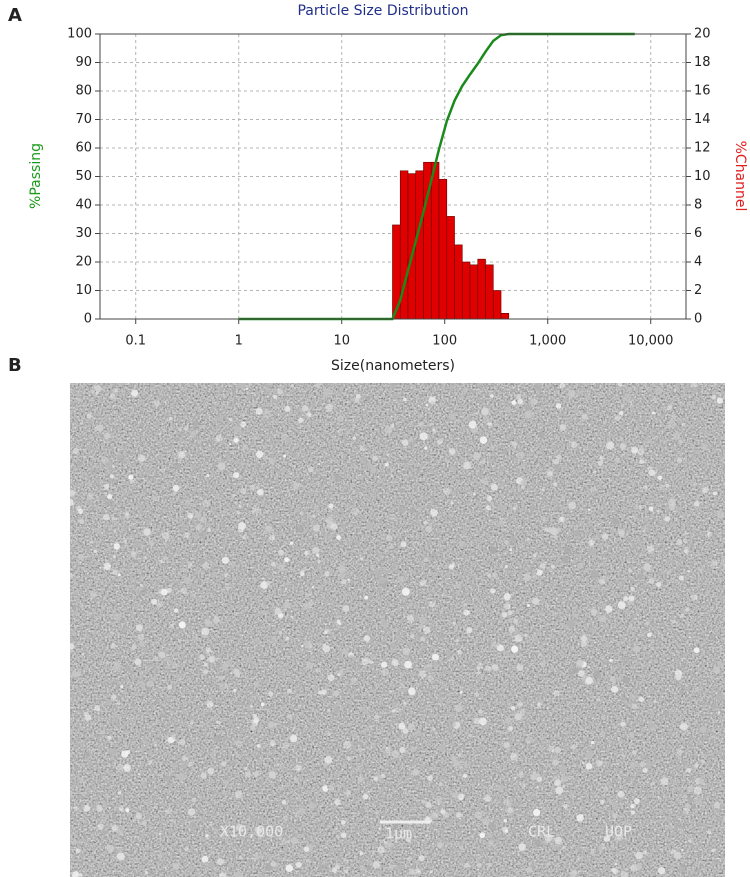 This screenshot has width=750, height=877. Describe the element at coordinates (702, 119) in the screenshot. I see `y2-tick-label: 14` at that location.